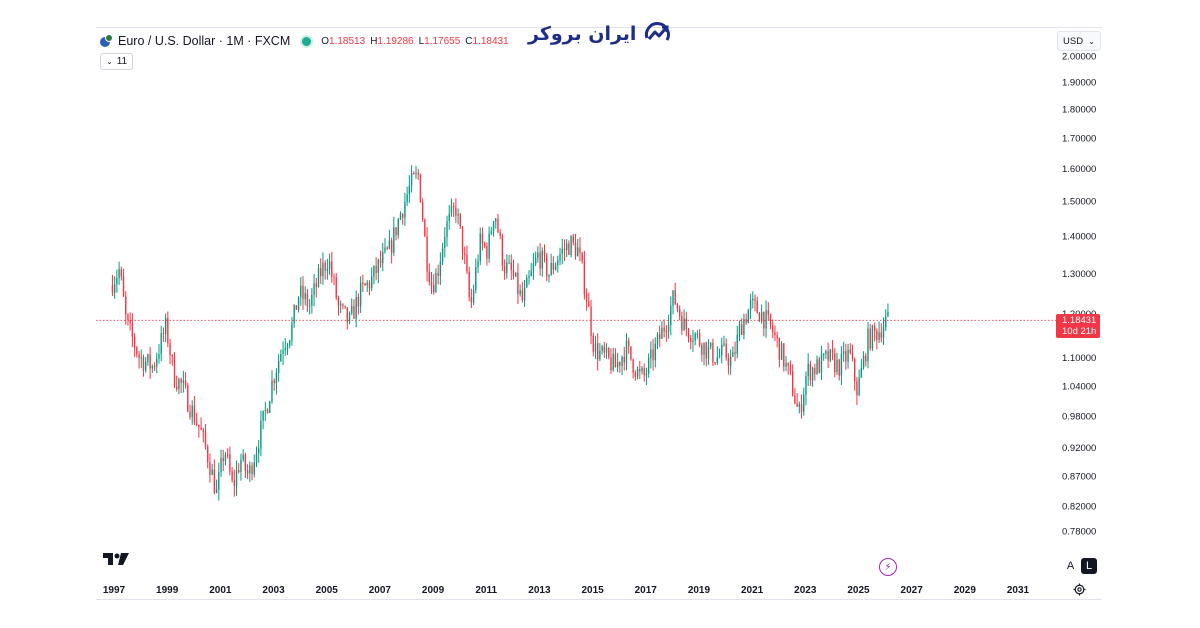  I want to click on chevron-down-icon: ⌄, so click(1091, 41).